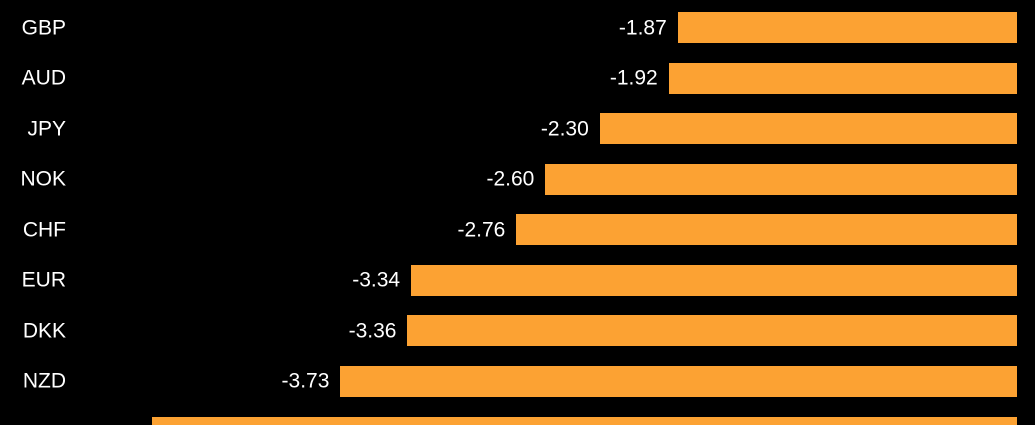 The height and width of the screenshot is (425, 1035). What do you see at coordinates (43, 27) in the screenshot?
I see `category-label: GBP` at bounding box center [43, 27].